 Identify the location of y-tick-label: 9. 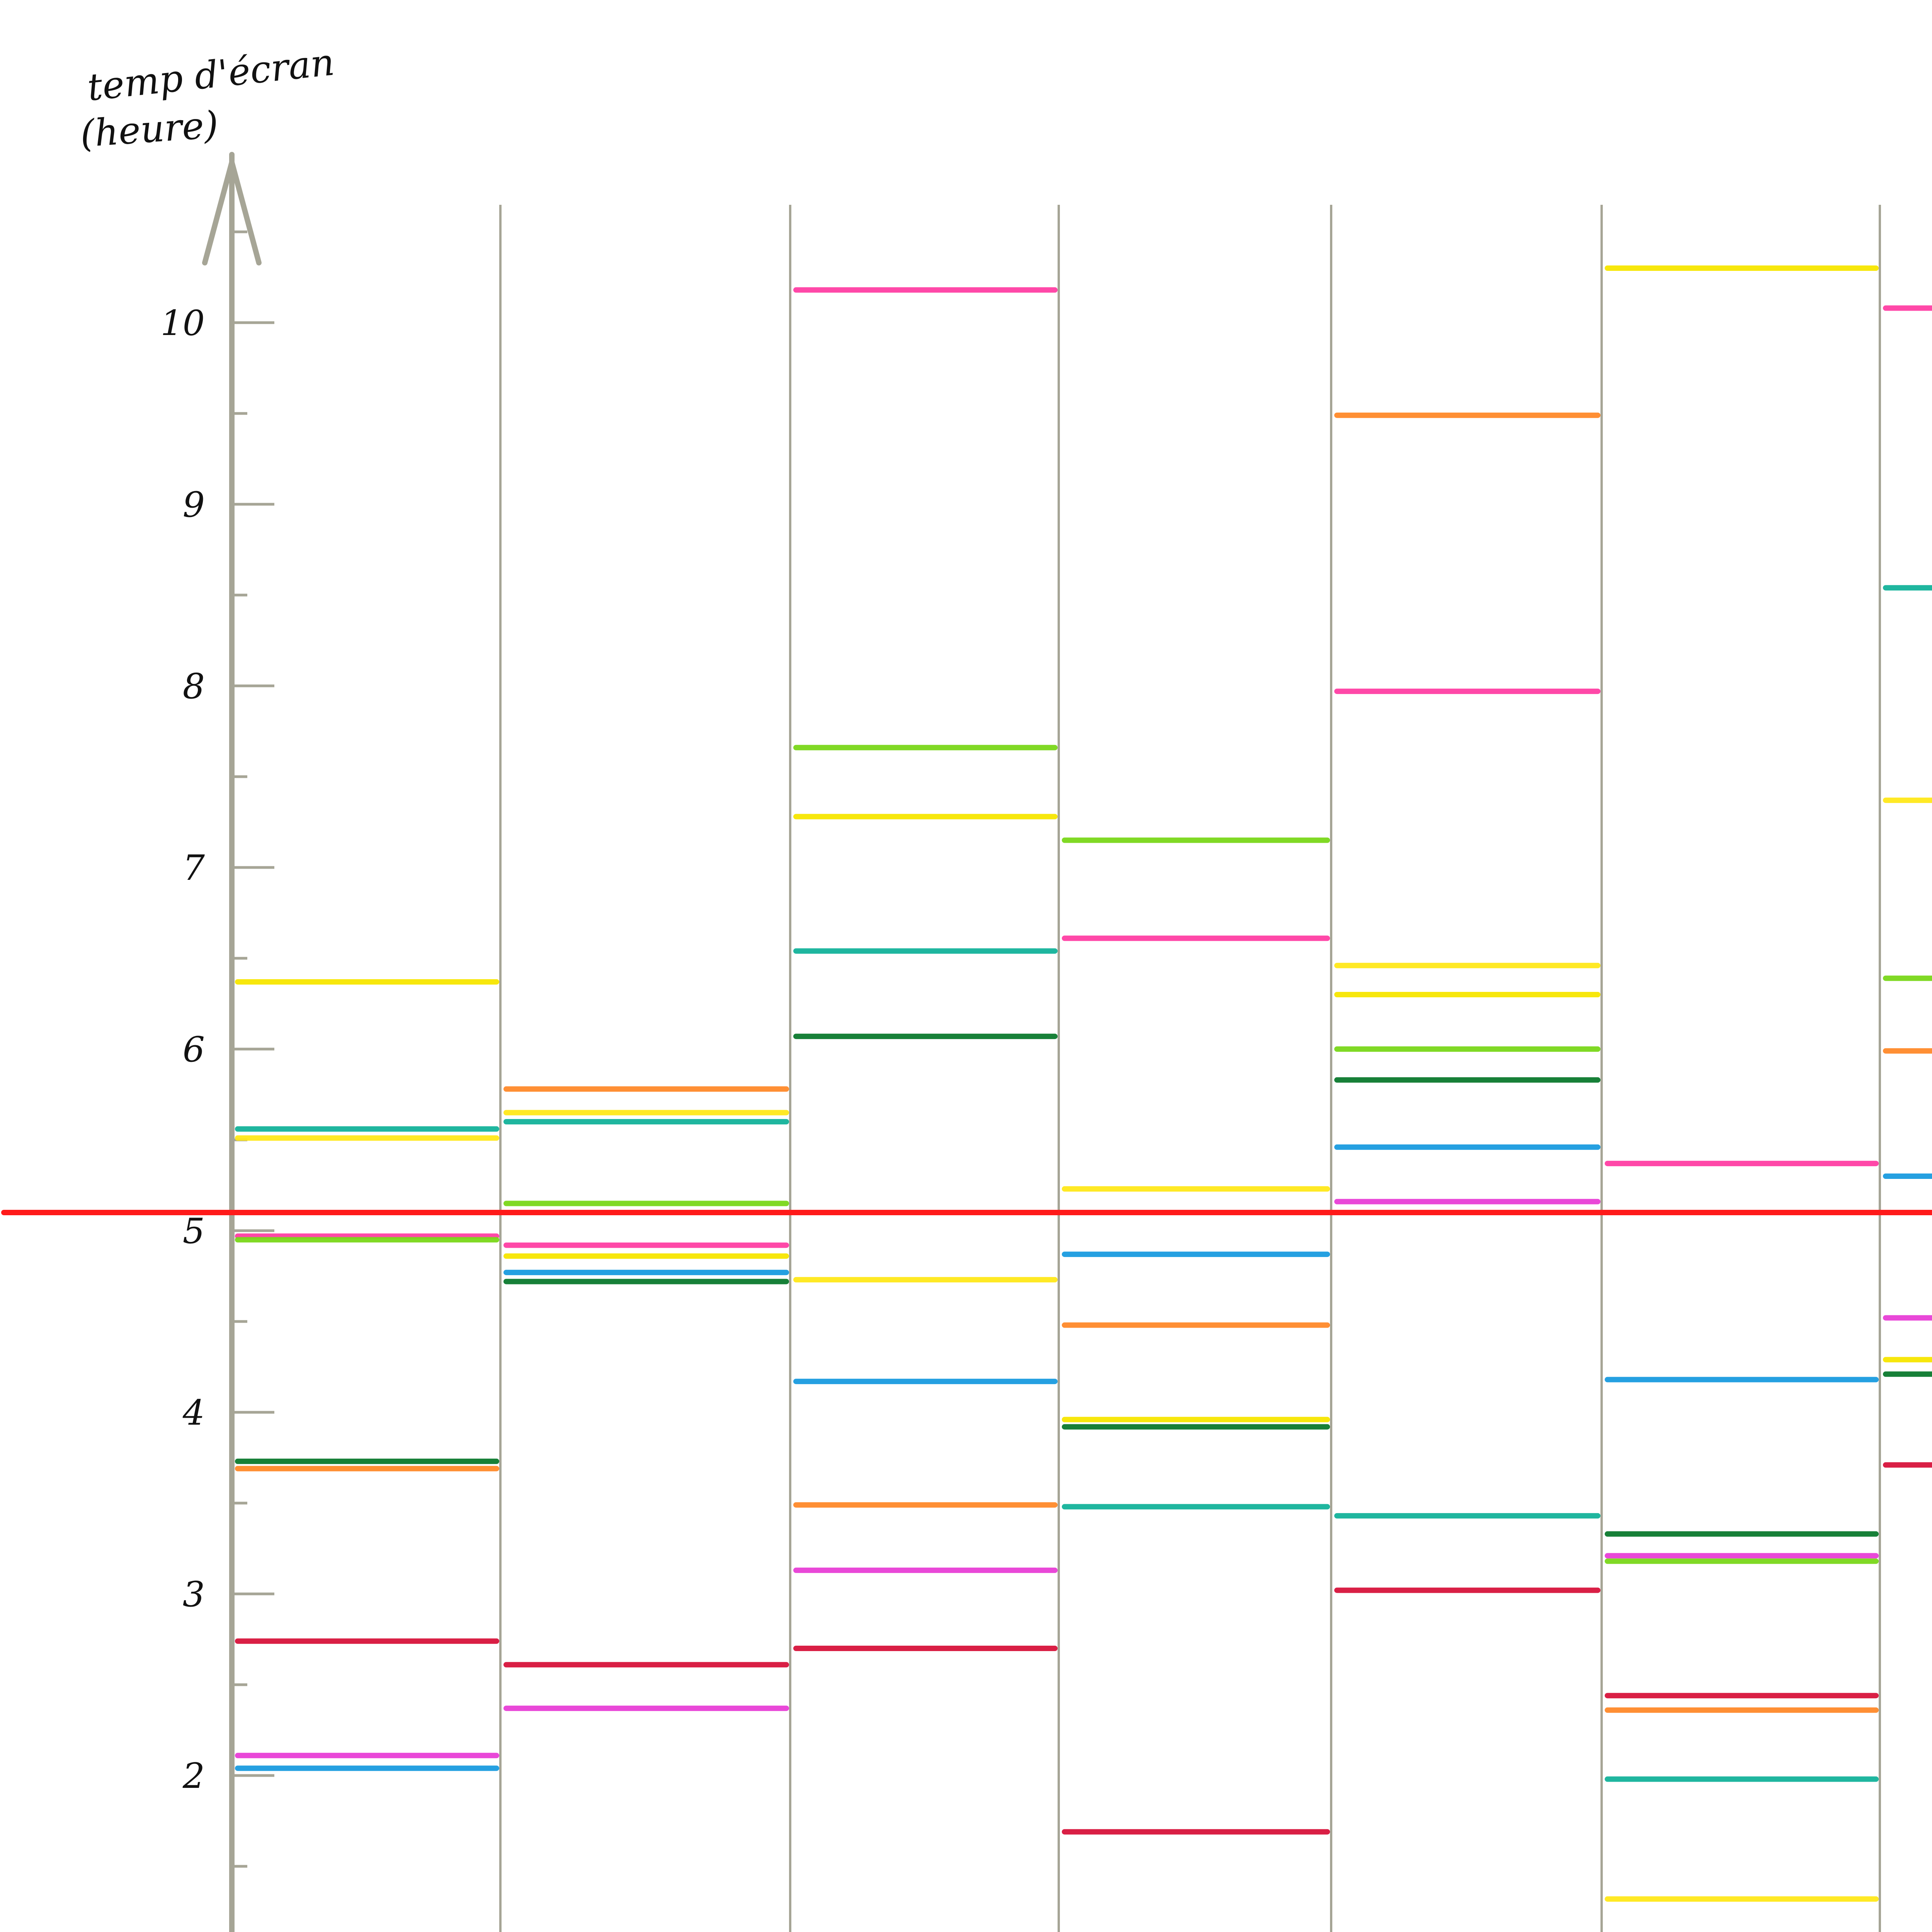
(194, 505).